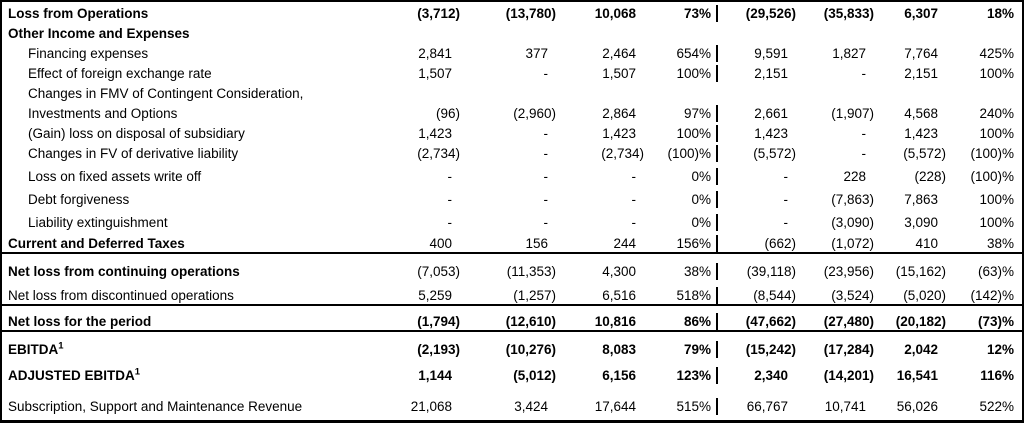 The image size is (1024, 423). I want to click on value-cell: (2,734), so click(438, 153).